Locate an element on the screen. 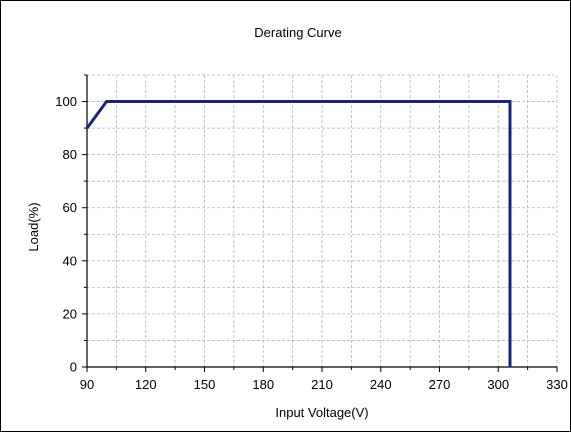 This screenshot has height=433, width=571. x-tick-label: 180 is located at coordinates (263, 384).